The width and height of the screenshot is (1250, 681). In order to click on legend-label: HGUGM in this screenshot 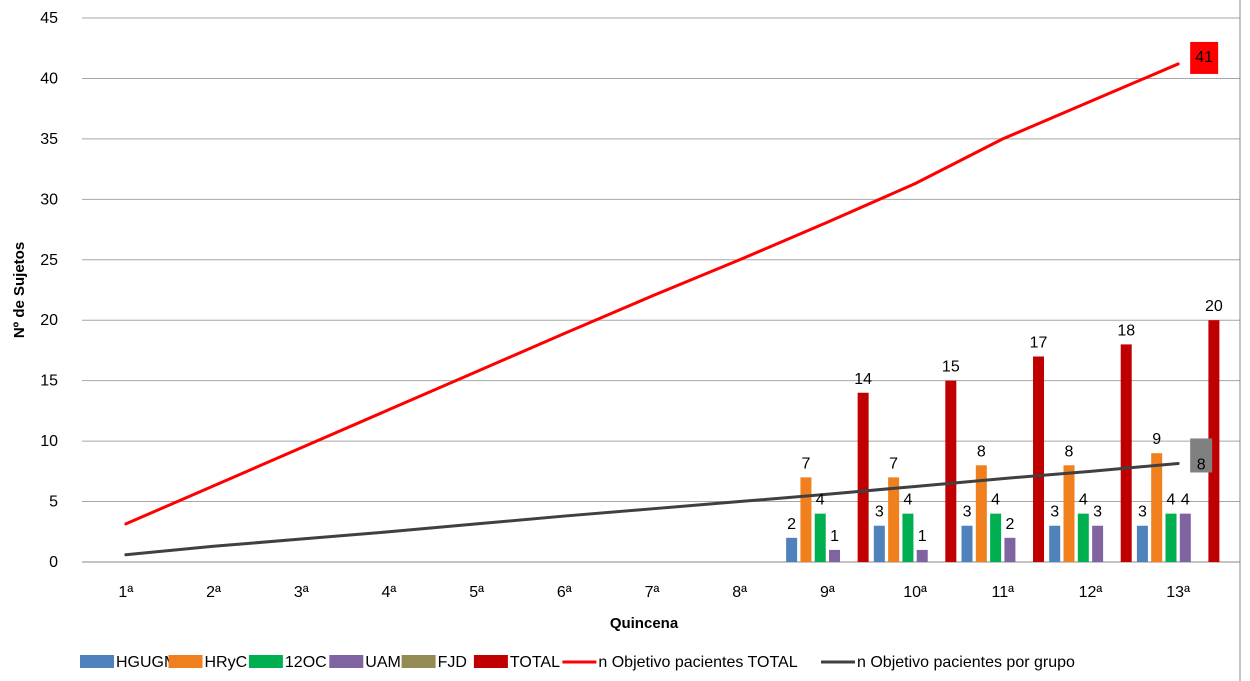, I will do `click(146, 662)`.